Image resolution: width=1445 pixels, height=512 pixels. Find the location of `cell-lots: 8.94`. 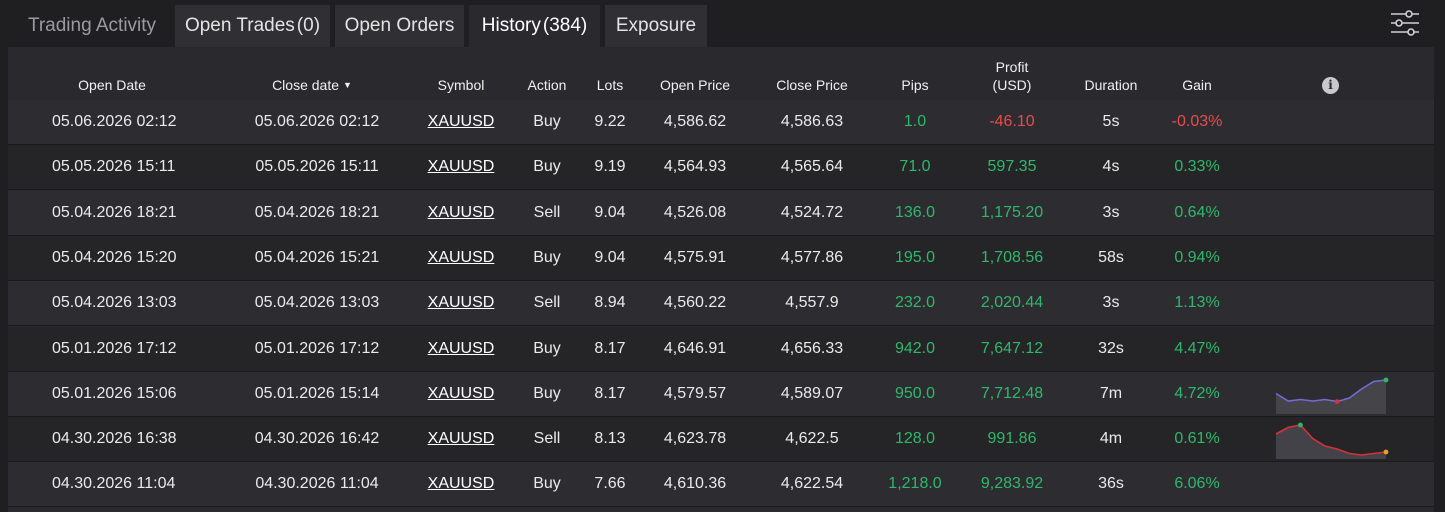

cell-lots: 8.94 is located at coordinates (610, 303).